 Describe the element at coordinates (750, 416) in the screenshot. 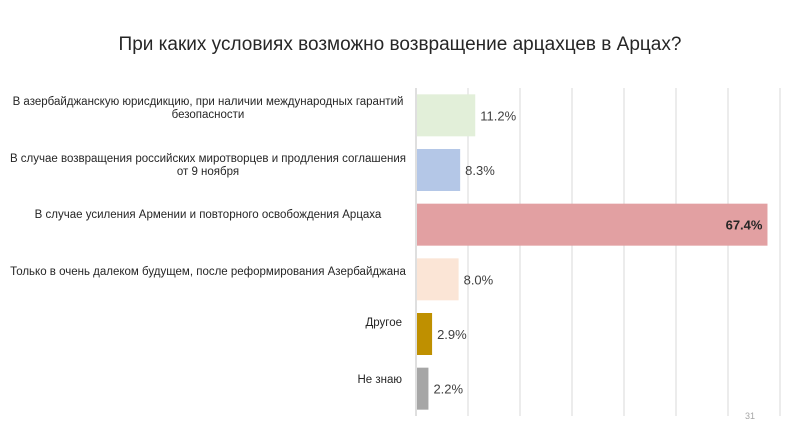

I see `page-number: 31` at that location.